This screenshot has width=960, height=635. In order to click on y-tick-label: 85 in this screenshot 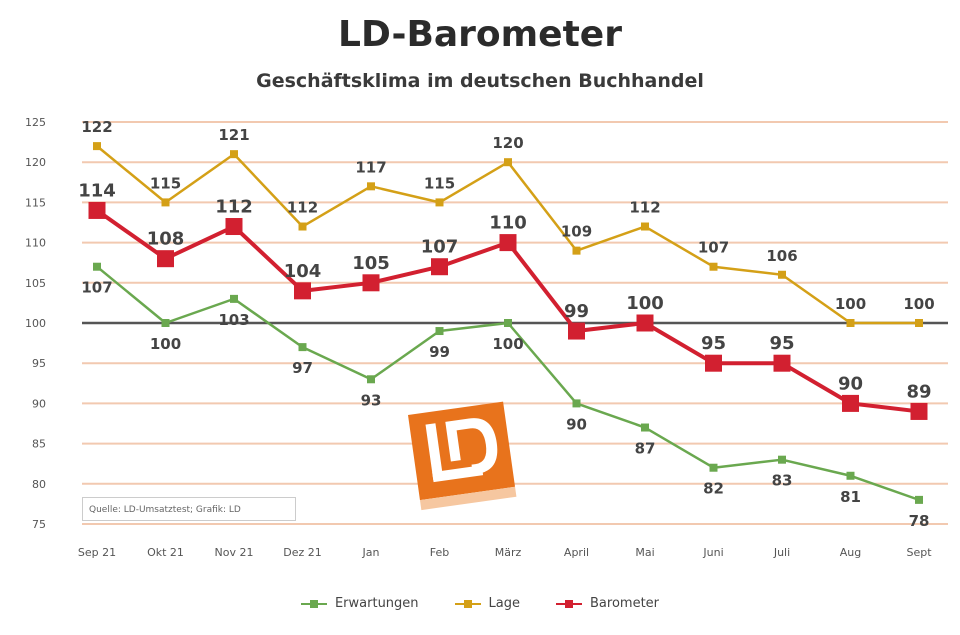, I will do `click(39, 444)`.